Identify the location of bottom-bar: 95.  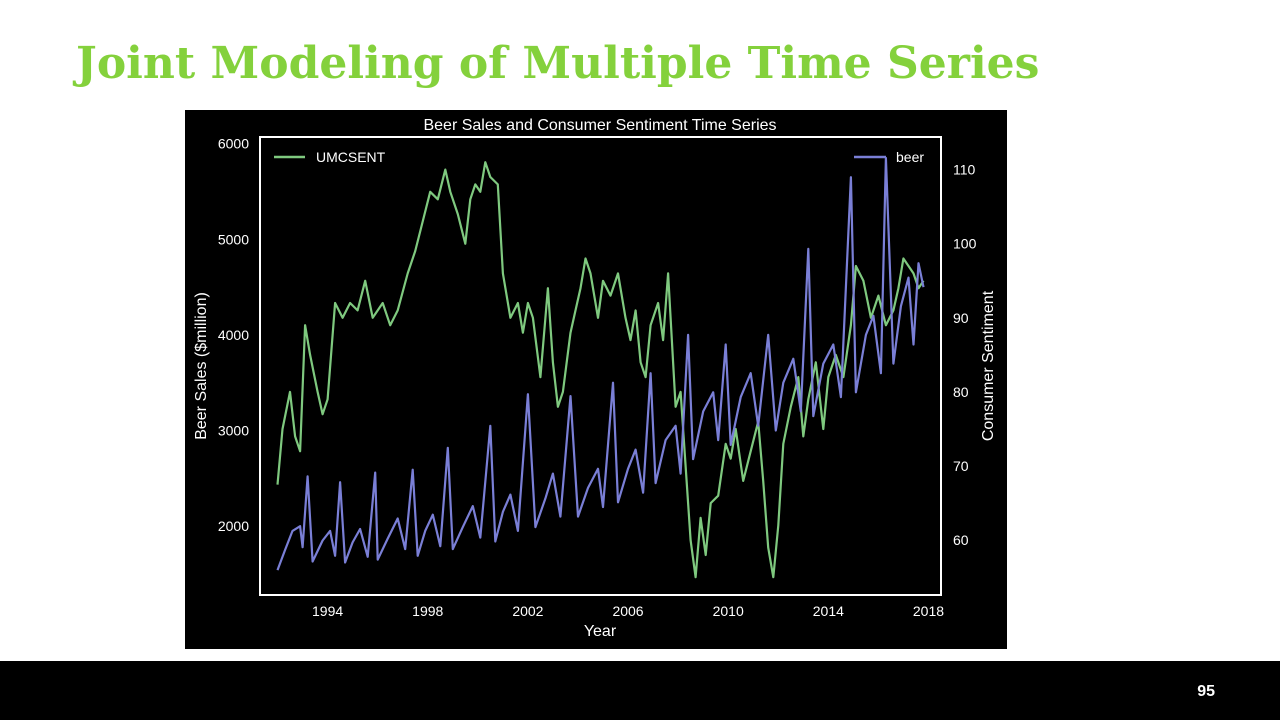
(640, 690).